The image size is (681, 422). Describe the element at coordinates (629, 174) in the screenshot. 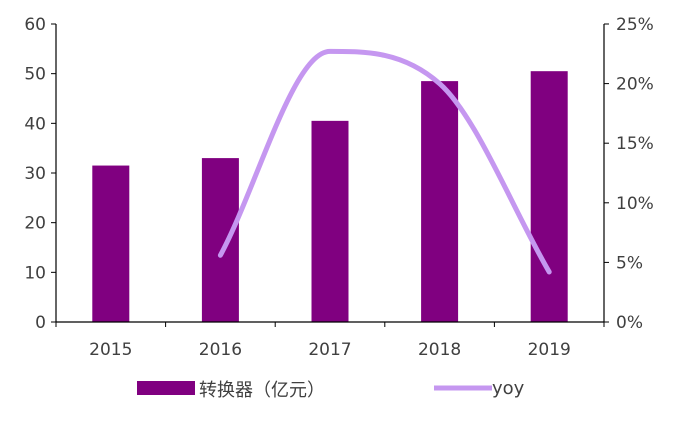

I see `right-axis-ticks: 0% 5% 10% 15% 20% 25%` at that location.